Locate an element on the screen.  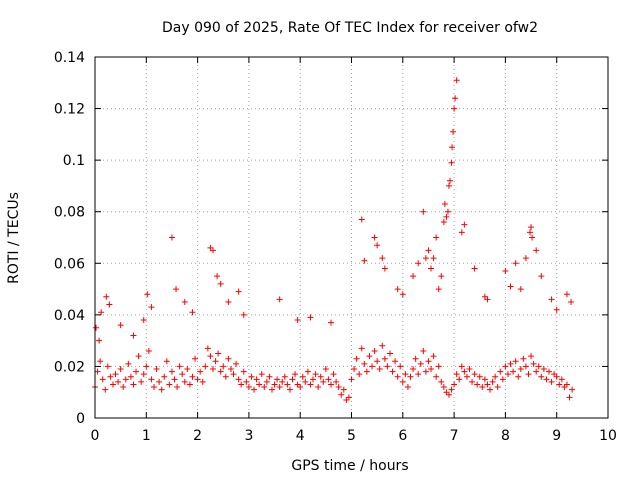
y-tick-label: 0.12 is located at coordinates (69, 110).